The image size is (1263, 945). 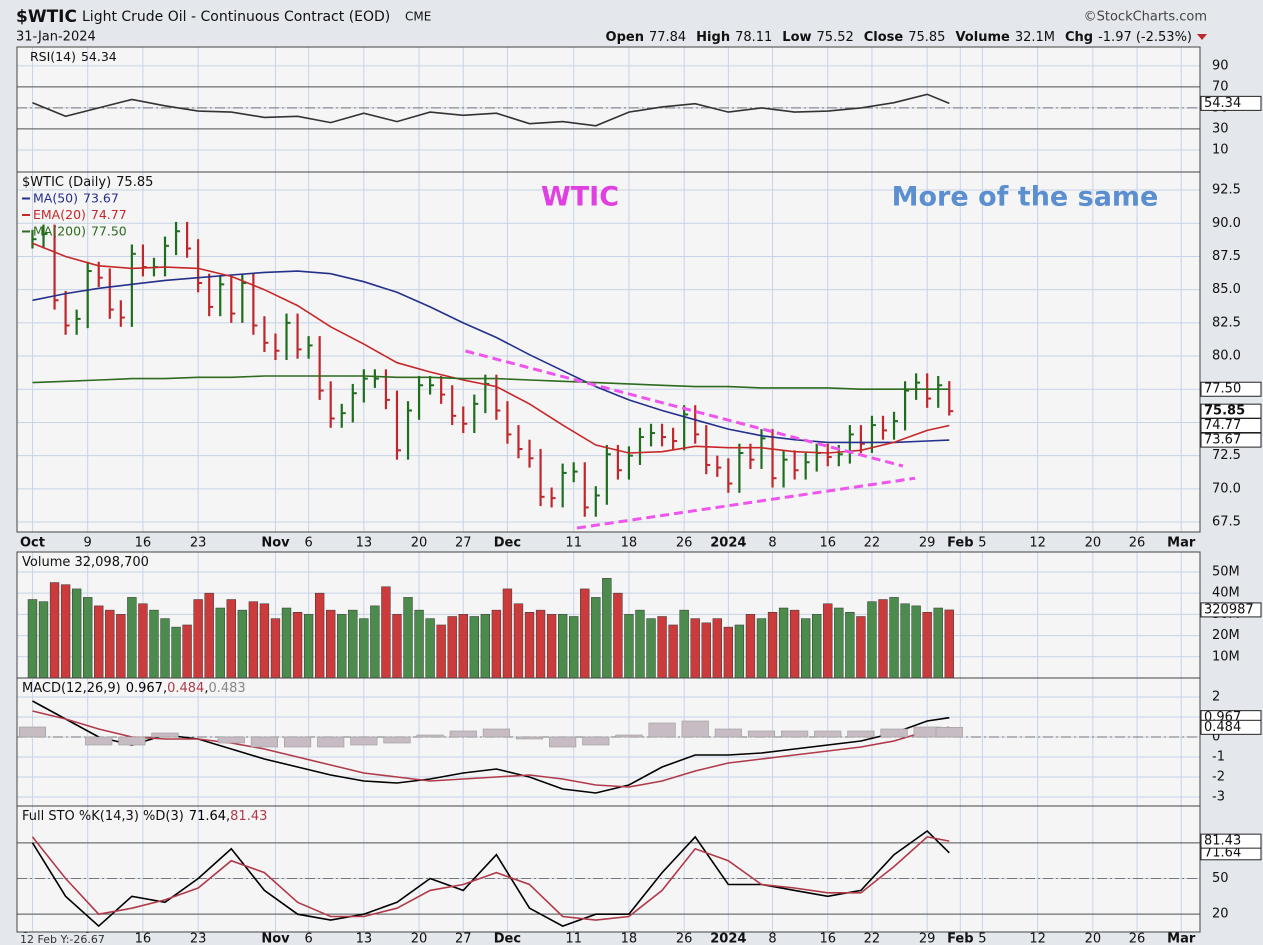 I want to click on x-tick-label: 23, so click(x=198, y=938).